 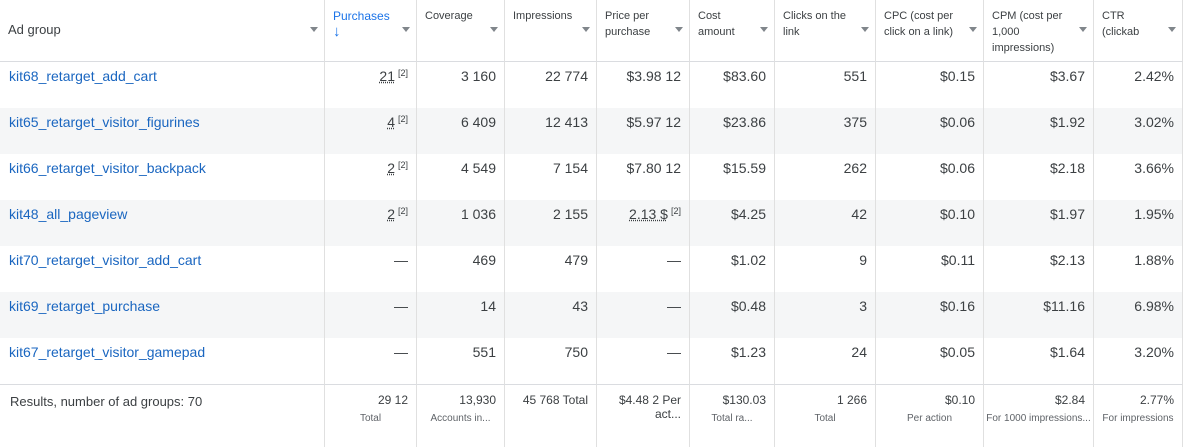 I want to click on column-header: Price per purchase, so click(x=643, y=31).